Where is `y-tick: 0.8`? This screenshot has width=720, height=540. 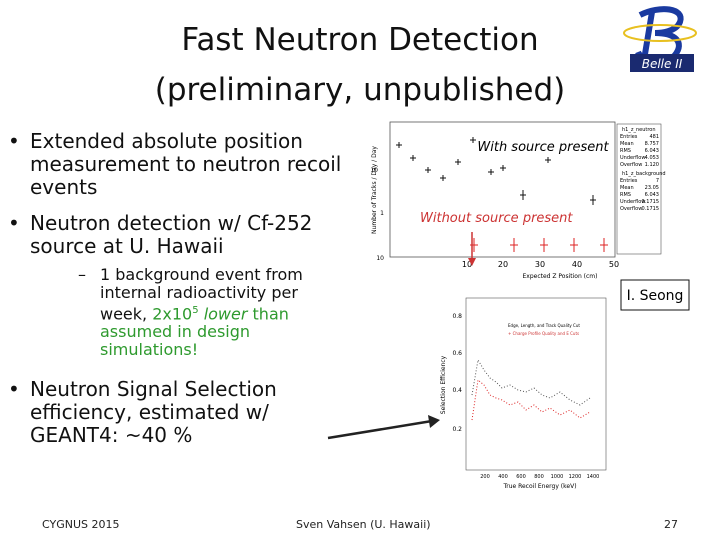 y-tick: 0.8 is located at coordinates (457, 316).